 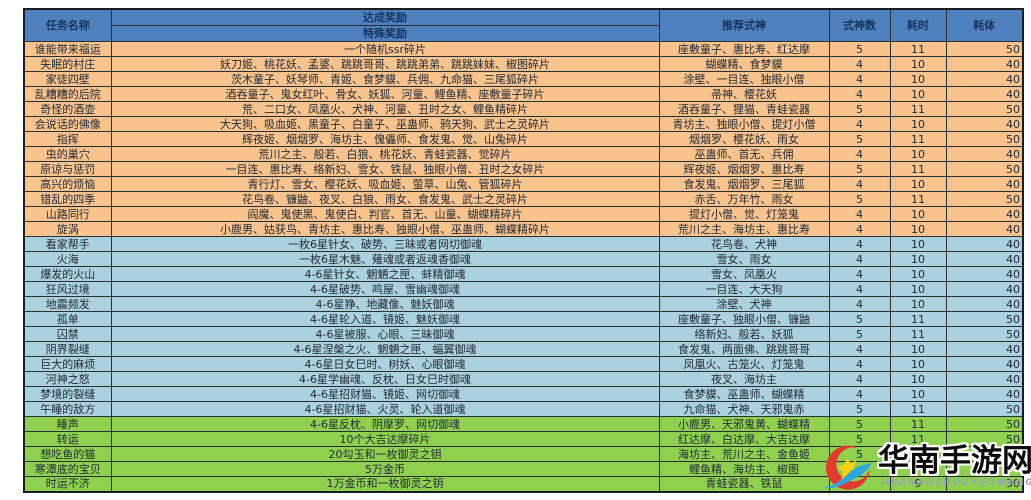 I want to click on task-name-cell: 囚禁, so click(x=67, y=334).